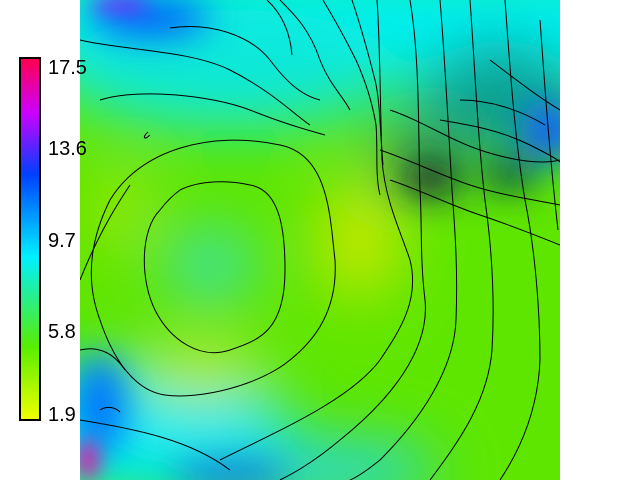  What do you see at coordinates (67, 68) in the screenshot?
I see `colorbar-tick-label: 17.5` at bounding box center [67, 68].